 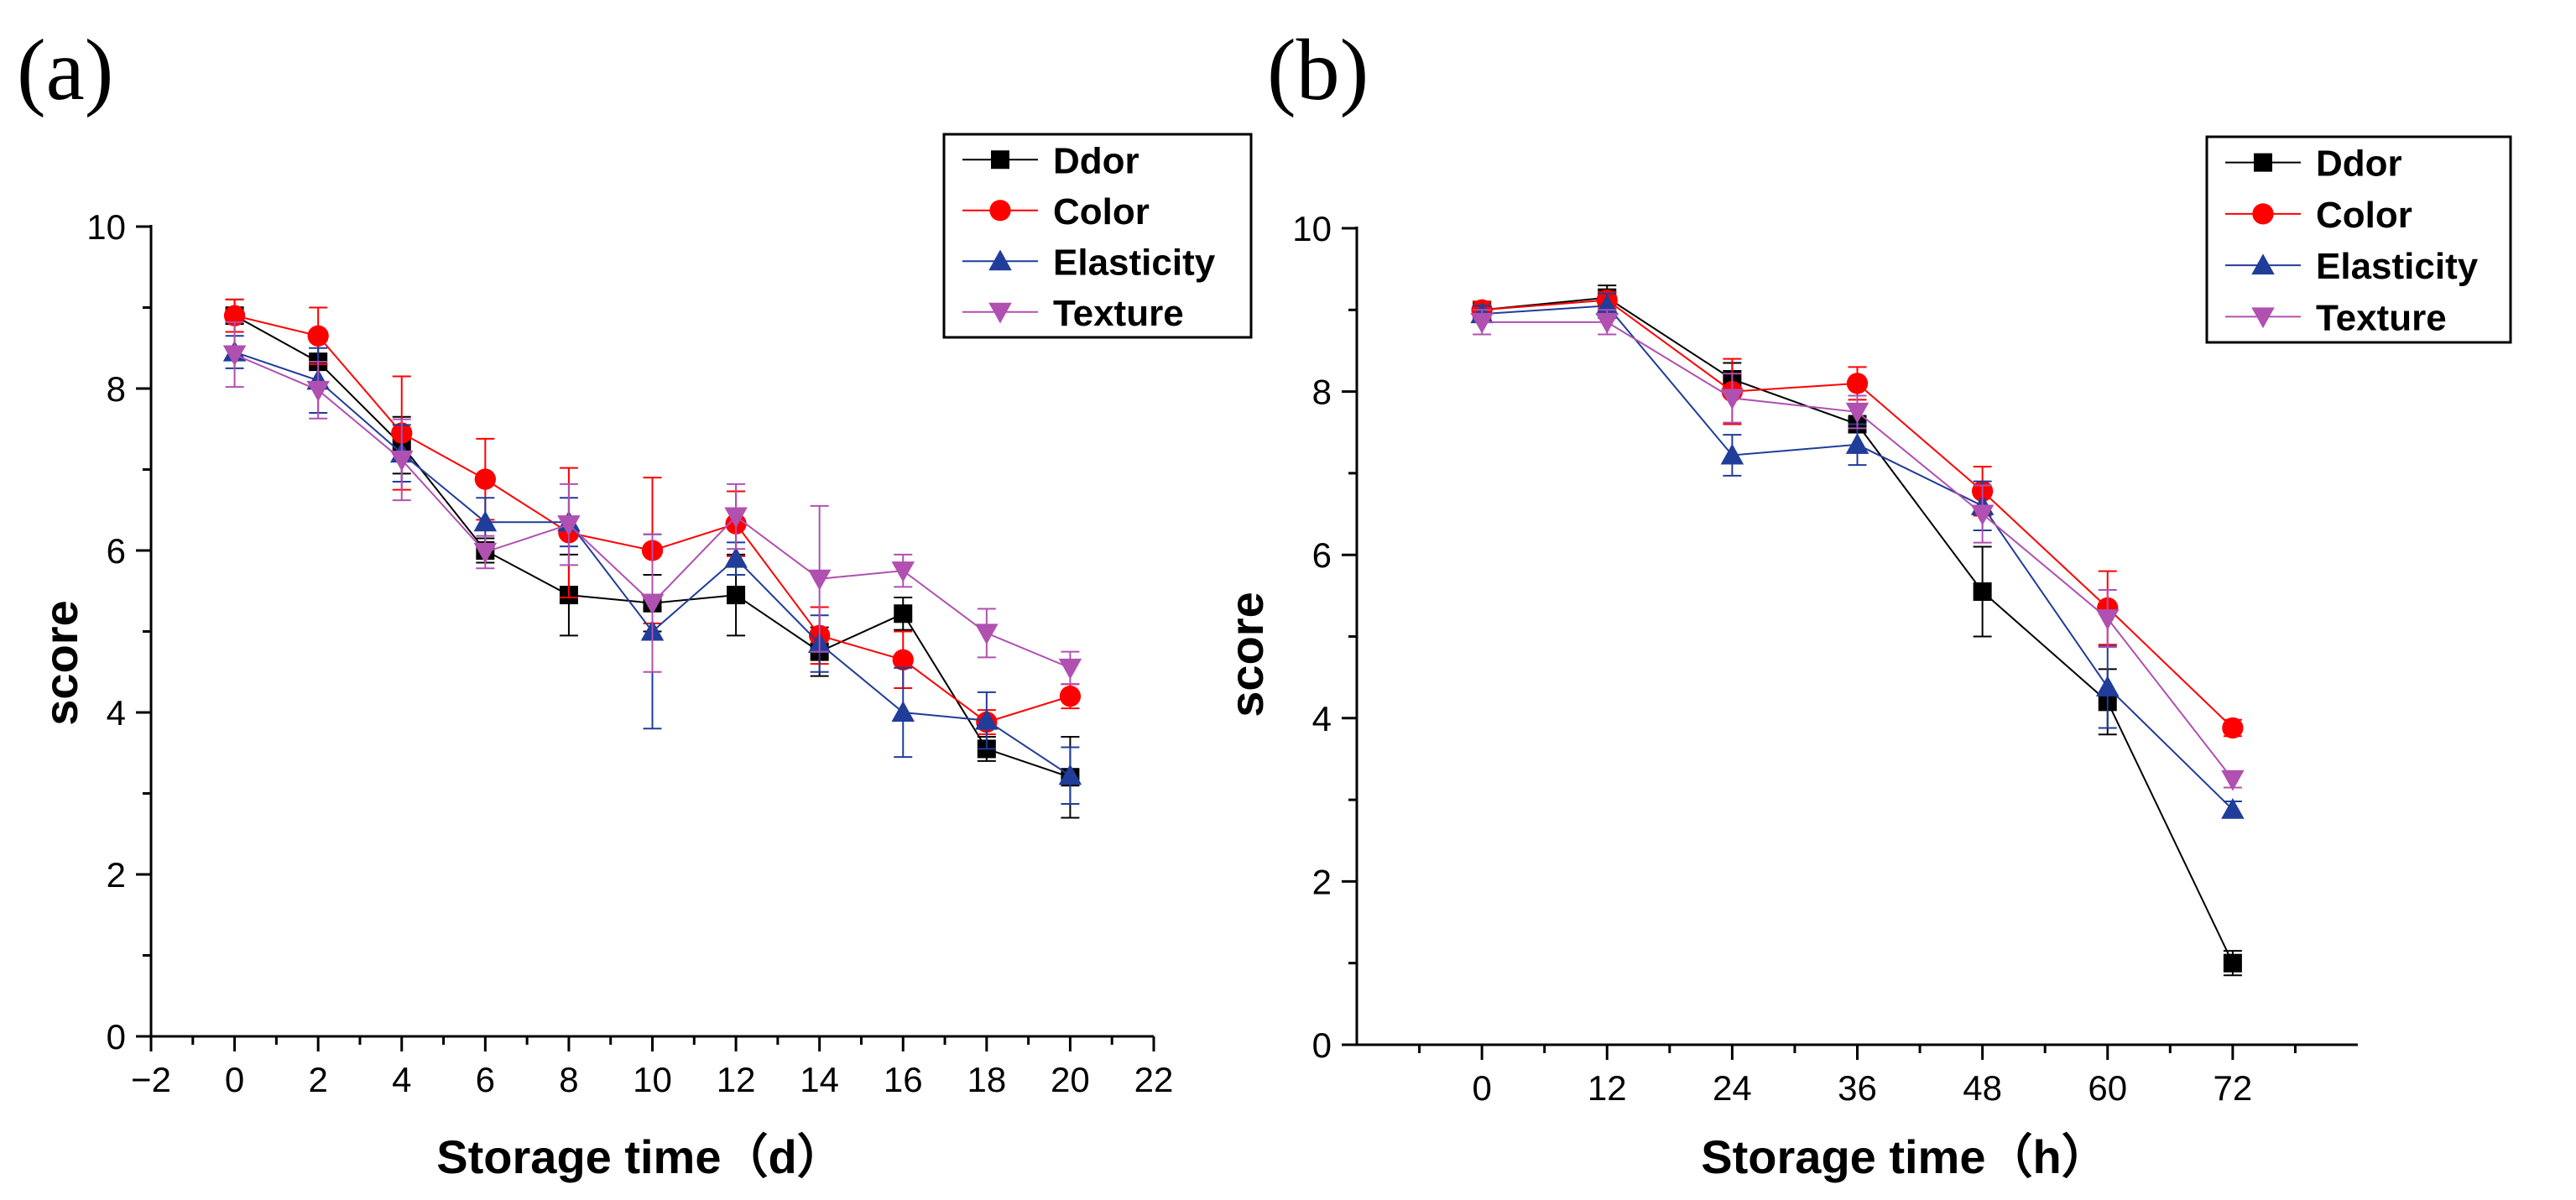 I want to click on panel-a-x-tick-label: 20, so click(x=1070, y=1079).